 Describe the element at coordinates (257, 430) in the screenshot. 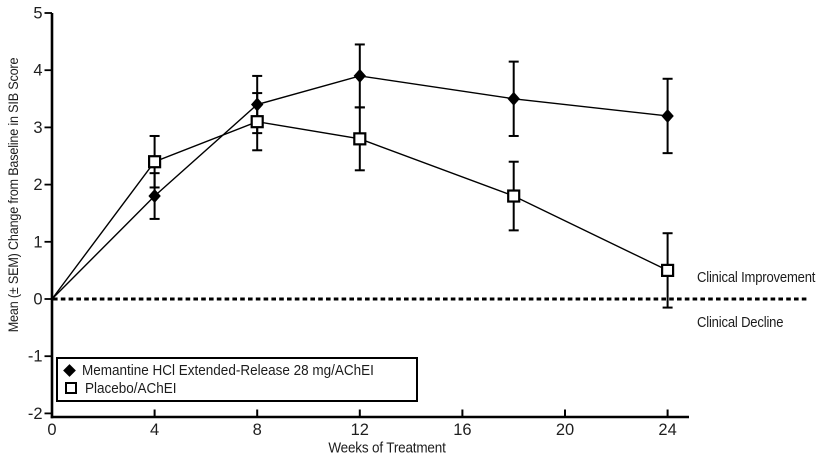

I see `x-tick-label: 8` at that location.